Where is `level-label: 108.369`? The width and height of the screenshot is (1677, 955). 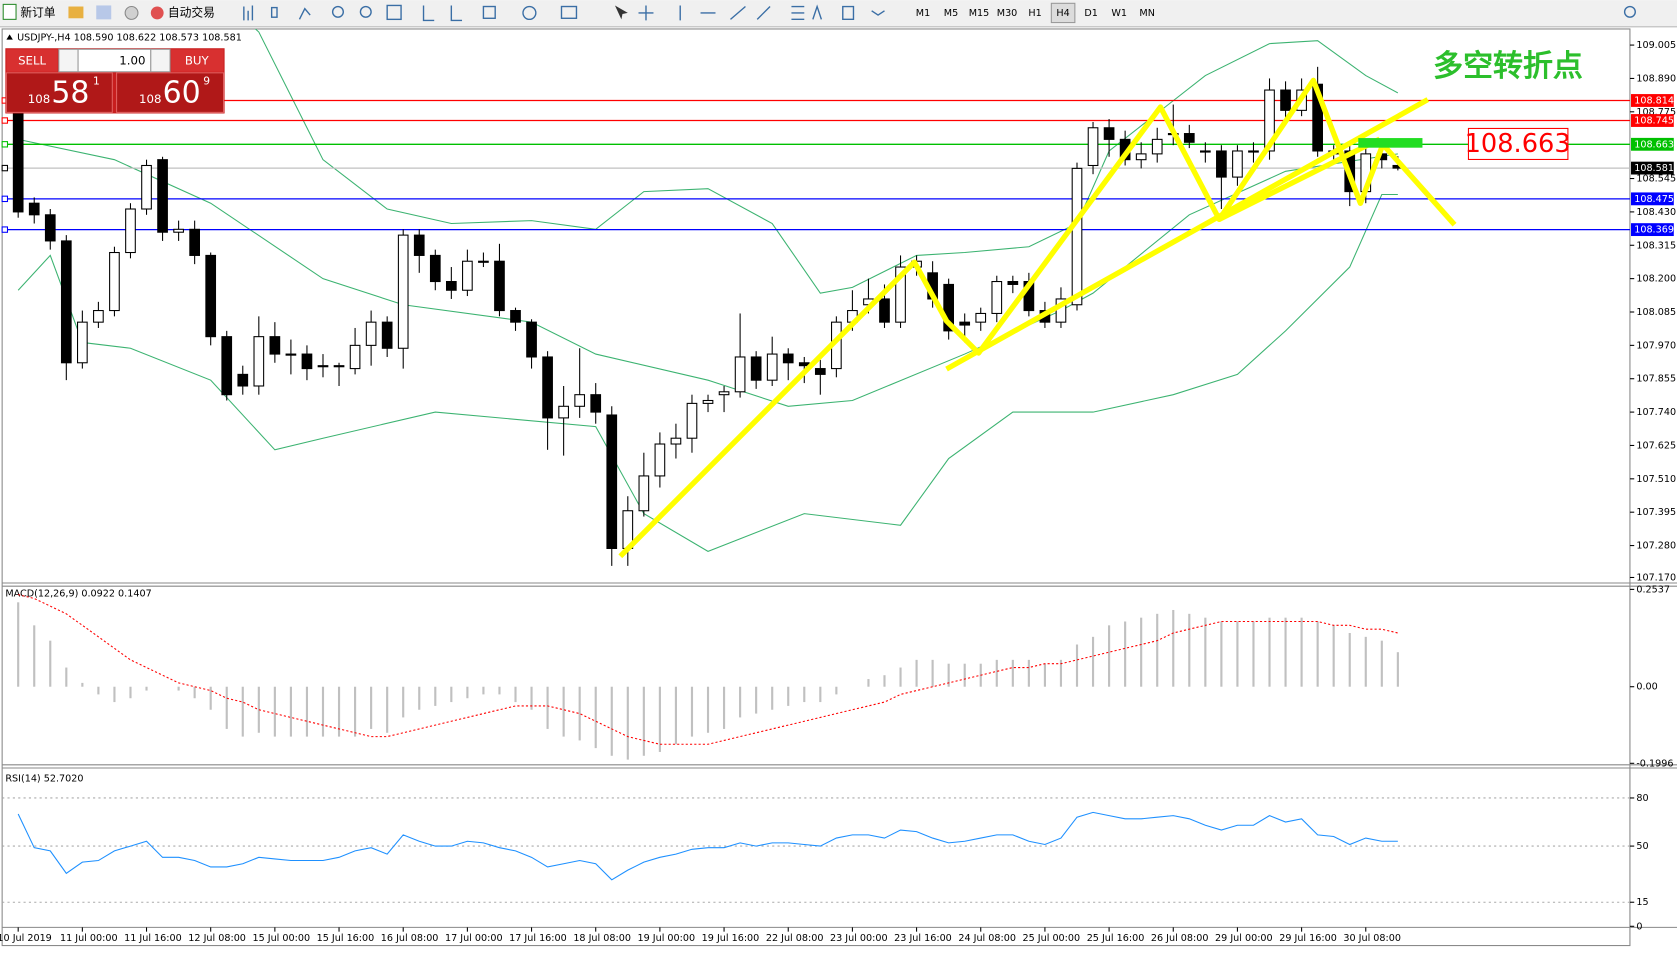
level-label: 108.369 is located at coordinates (1654, 230).